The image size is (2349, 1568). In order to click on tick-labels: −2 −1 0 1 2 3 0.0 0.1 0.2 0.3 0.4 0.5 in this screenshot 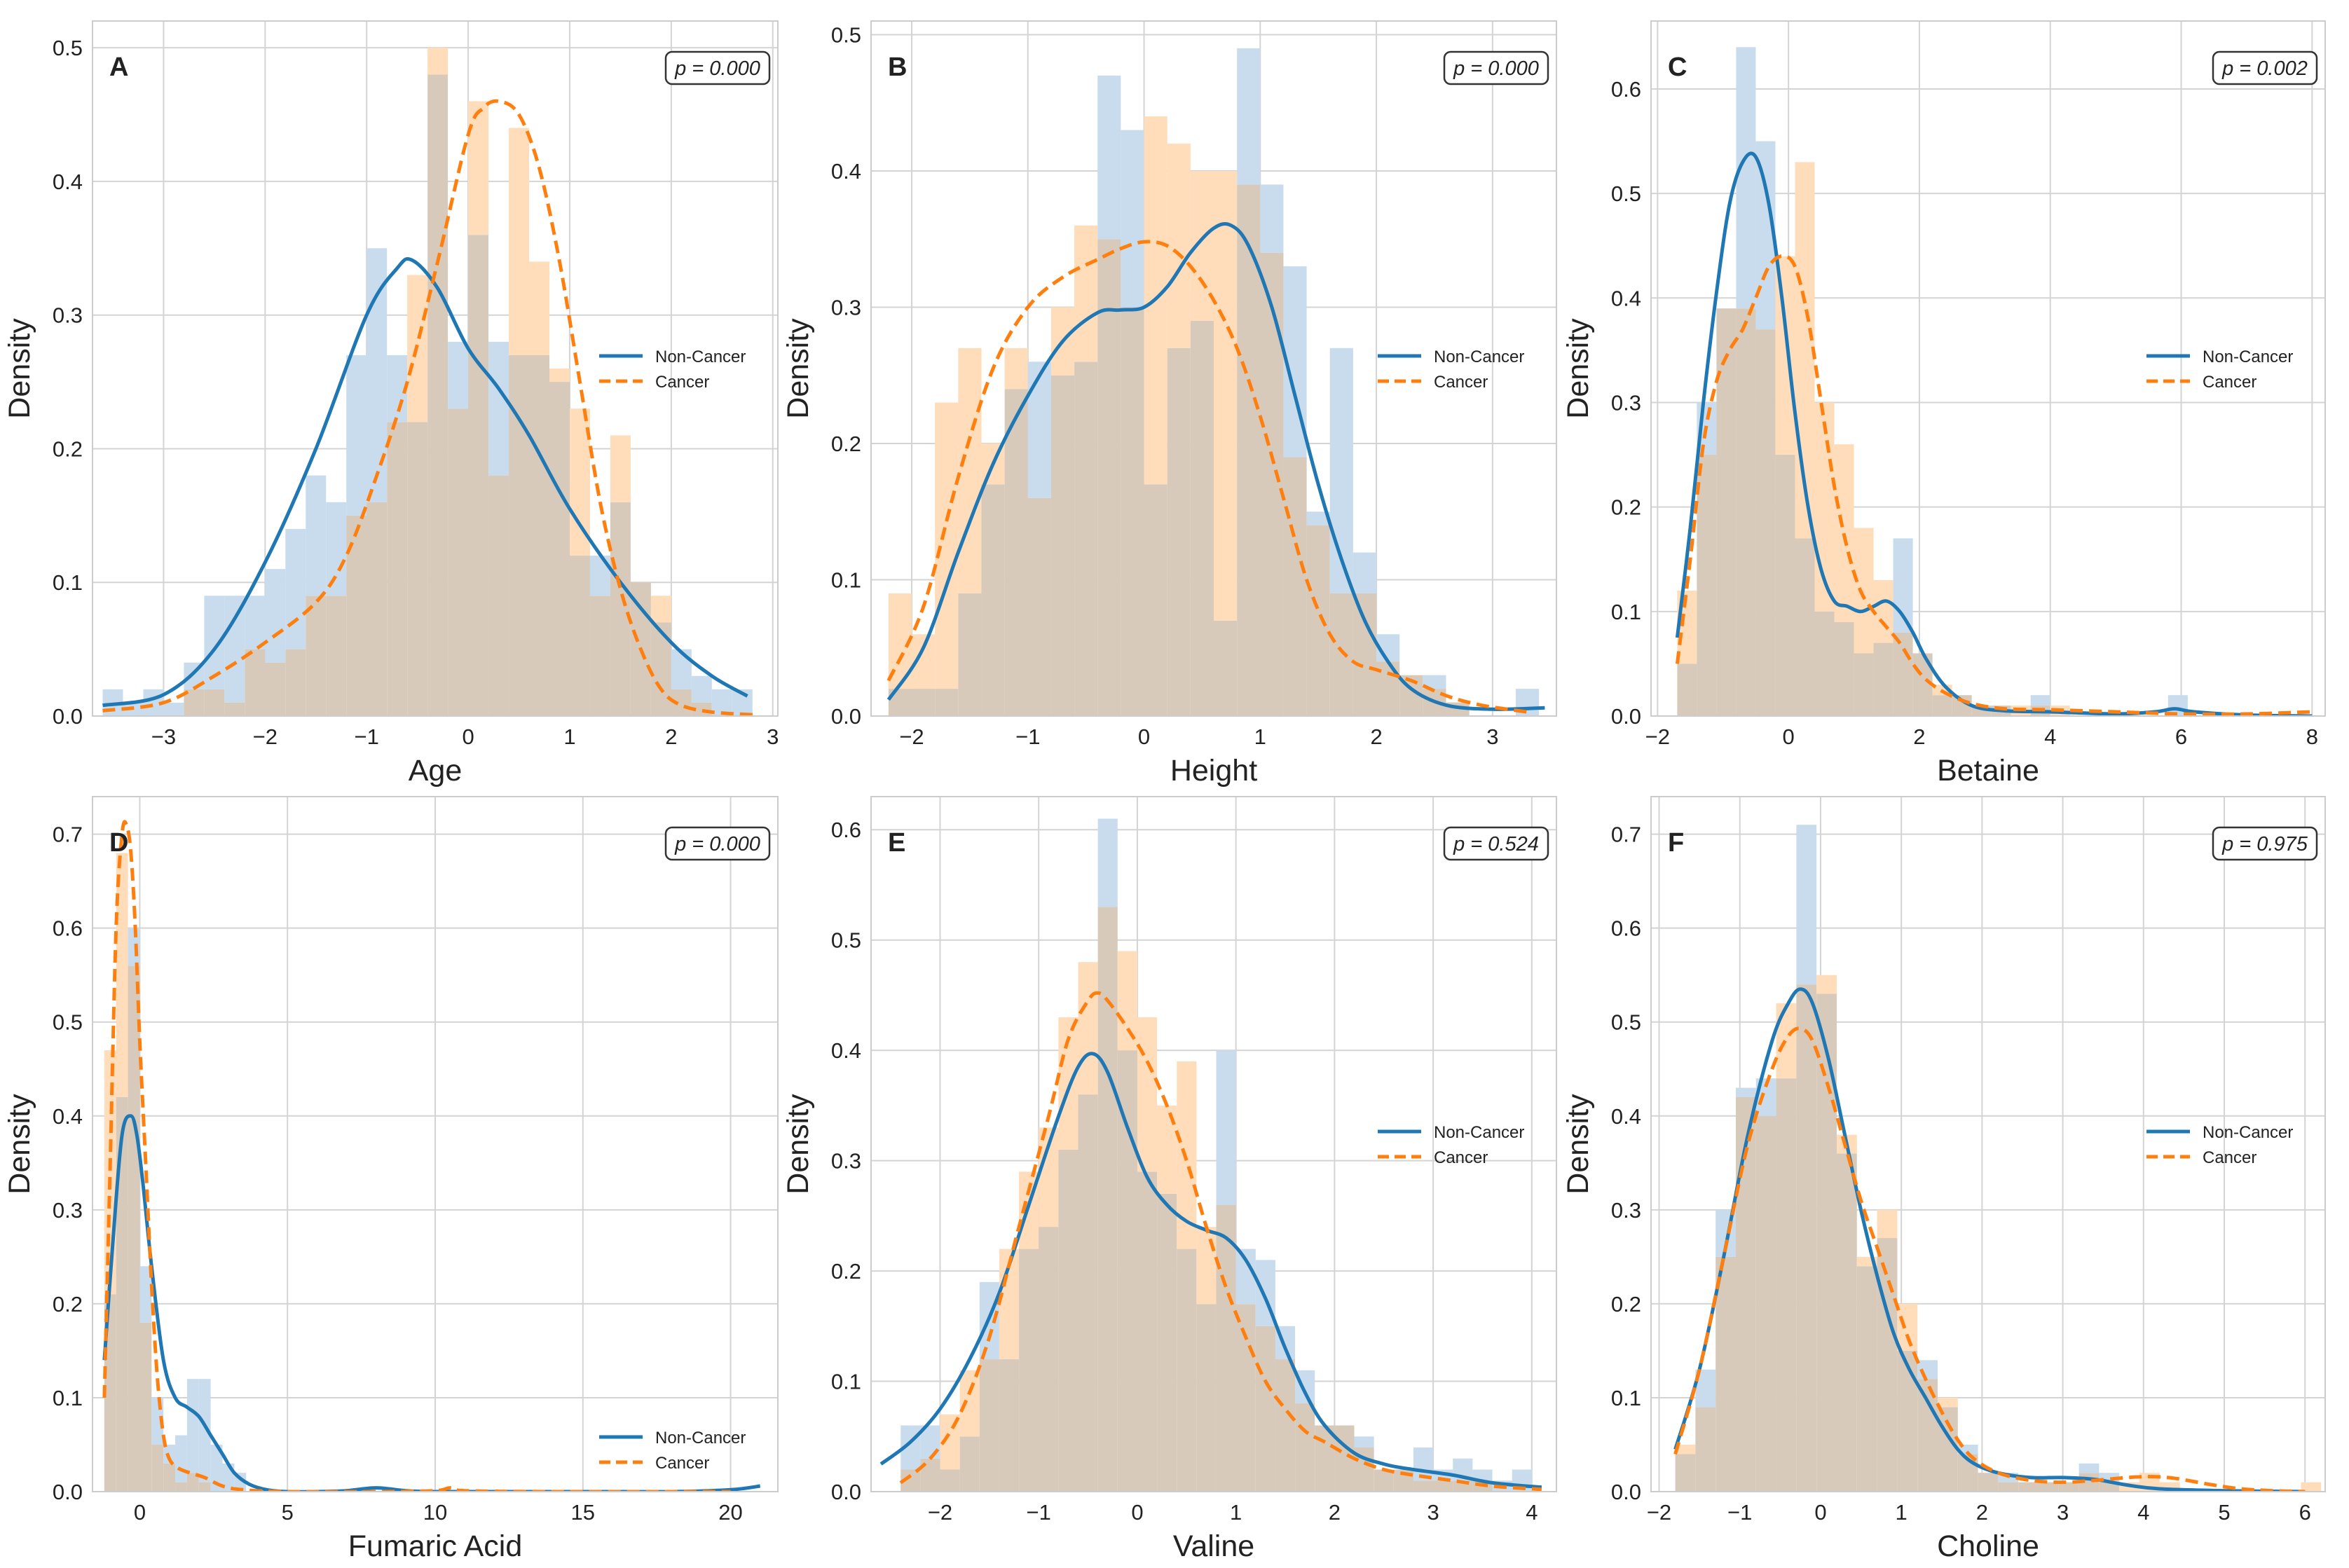, I will do `click(1165, 385)`.